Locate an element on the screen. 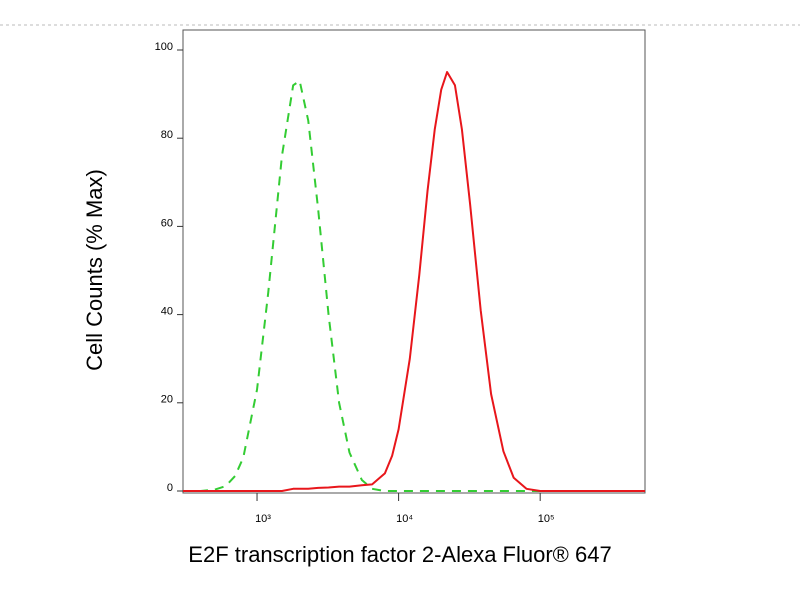 This screenshot has height=600, width=800. x-tick-label: 10⁵ is located at coordinates (546, 519).